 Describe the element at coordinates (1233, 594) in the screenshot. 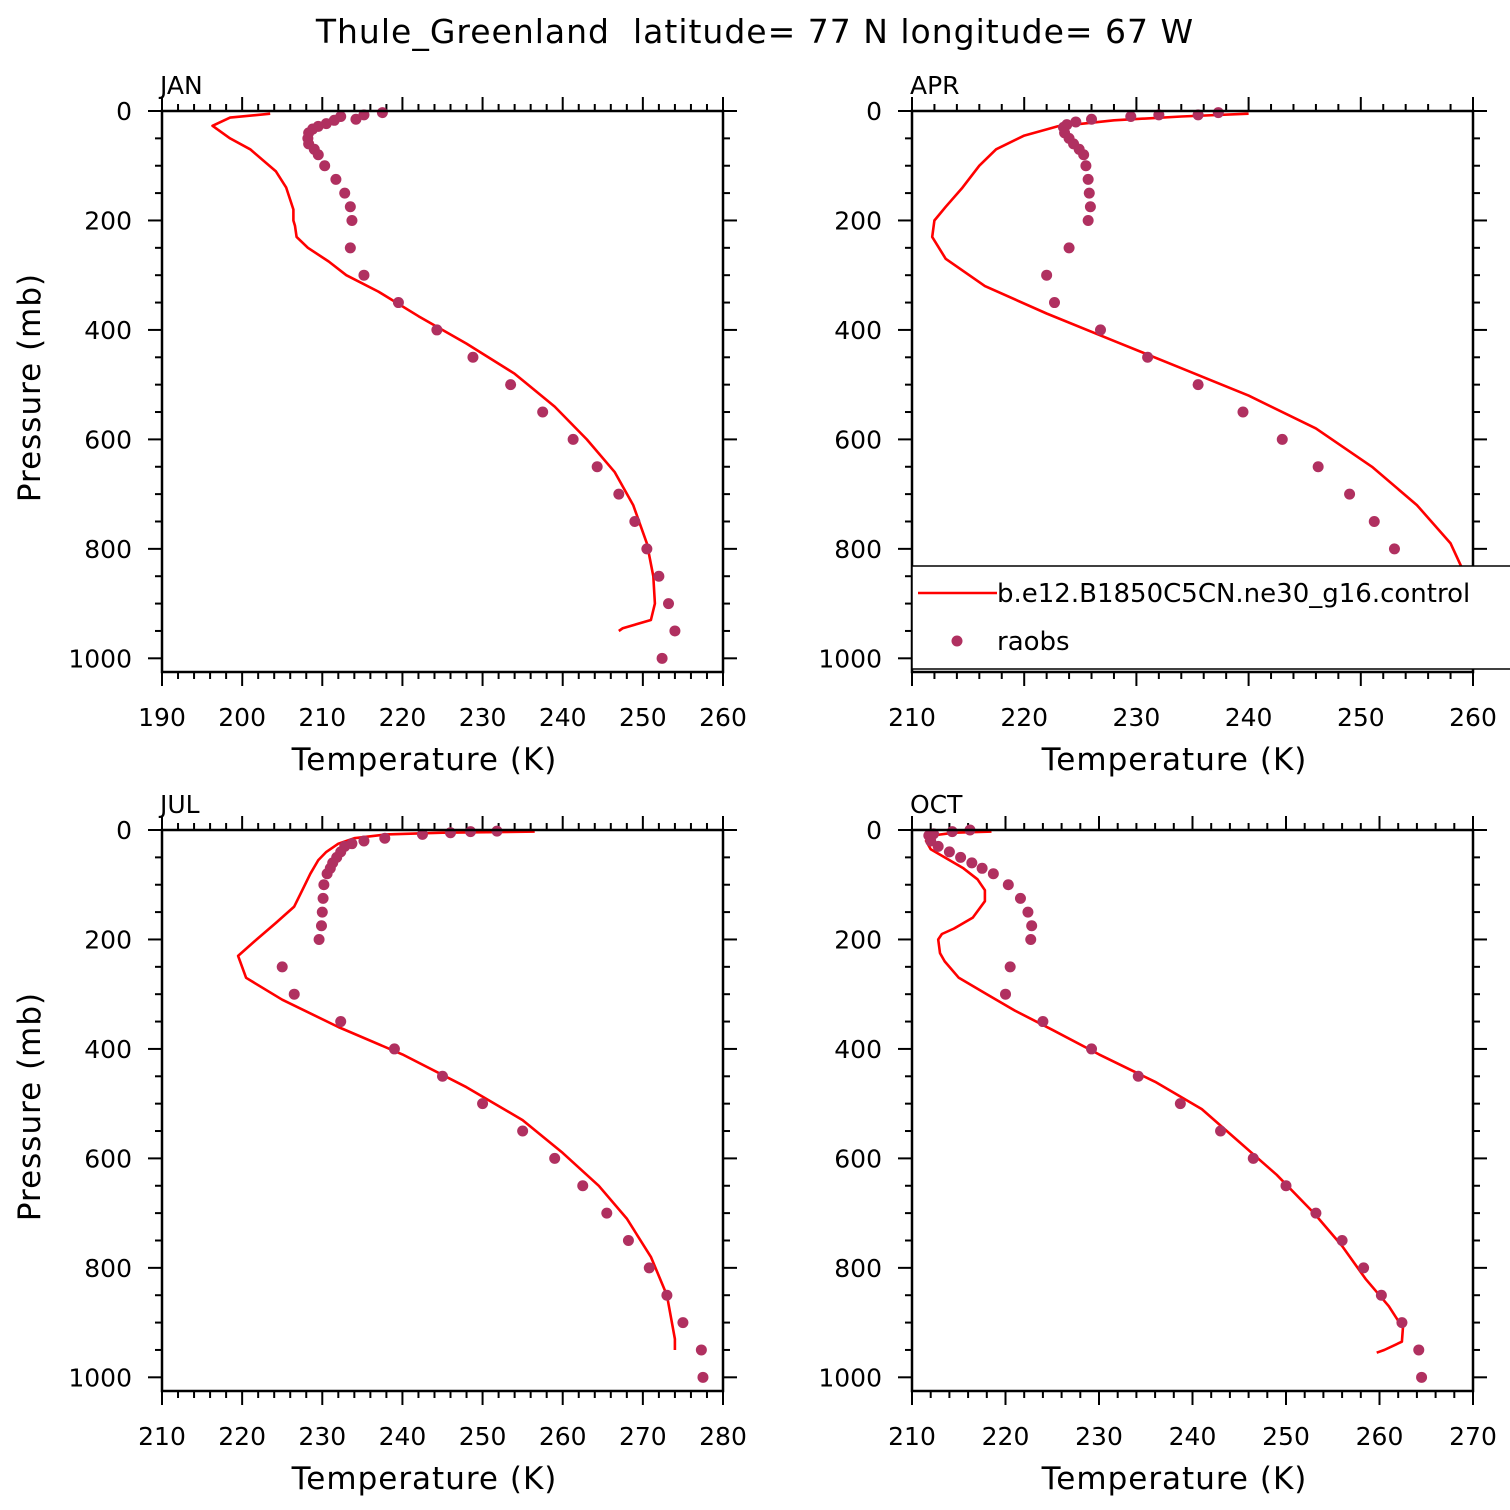

I see `legend-label: b.e12.B1850C5CN.ne30_g16.control` at that location.